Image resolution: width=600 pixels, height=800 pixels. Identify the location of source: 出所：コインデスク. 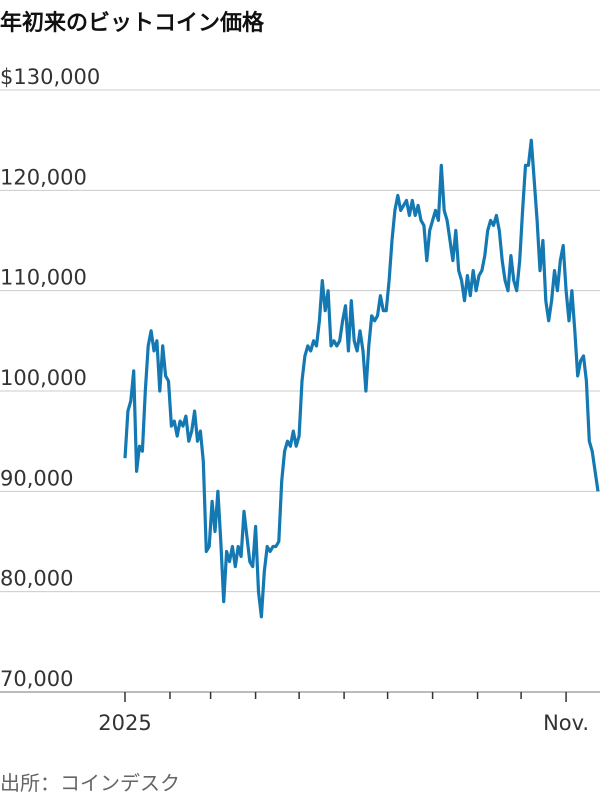
(90, 783).